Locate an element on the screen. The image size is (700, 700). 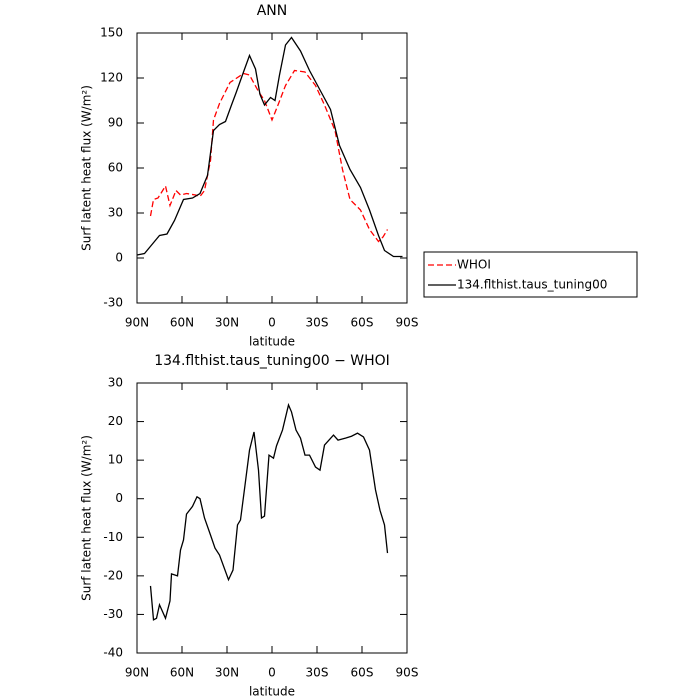
y-tick-label: 90 is located at coordinates (115, 123).